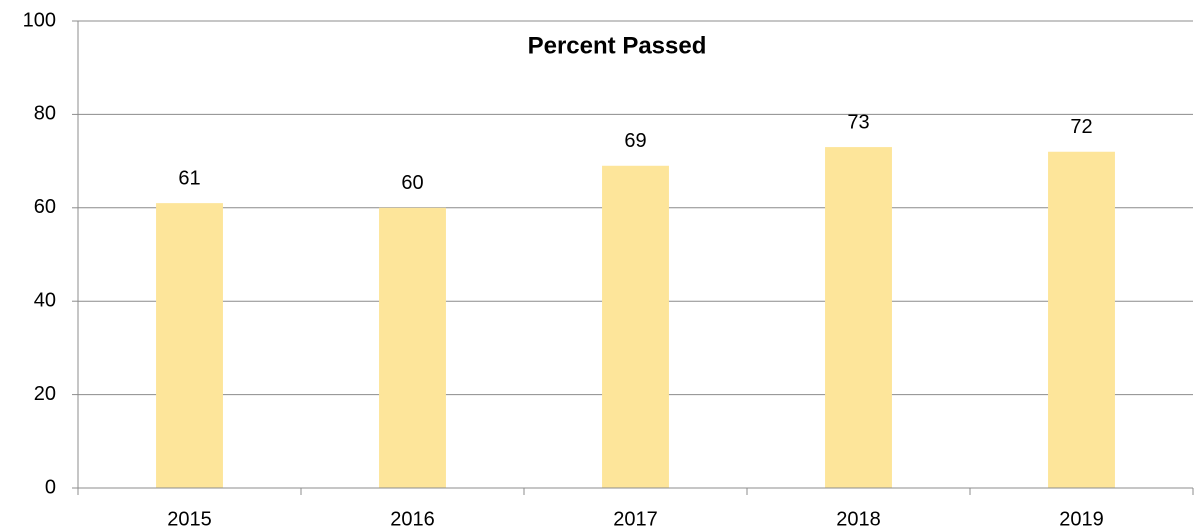 Image resolution: width=1194 pixels, height=532 pixels. I want to click on y-tick-label: 80, so click(45, 114).